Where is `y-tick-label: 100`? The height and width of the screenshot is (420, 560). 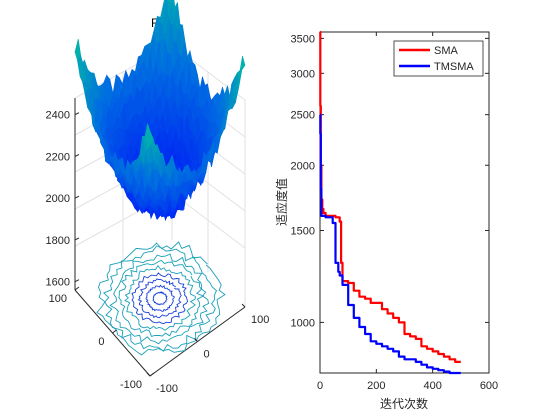
y-tick-label: 100 is located at coordinates (58, 299).